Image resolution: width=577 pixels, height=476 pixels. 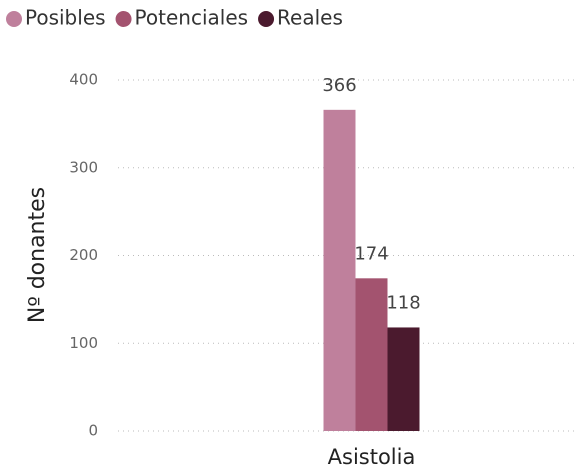 What do you see at coordinates (83, 167) in the screenshot?
I see `y-tick-label: 300` at bounding box center [83, 167].